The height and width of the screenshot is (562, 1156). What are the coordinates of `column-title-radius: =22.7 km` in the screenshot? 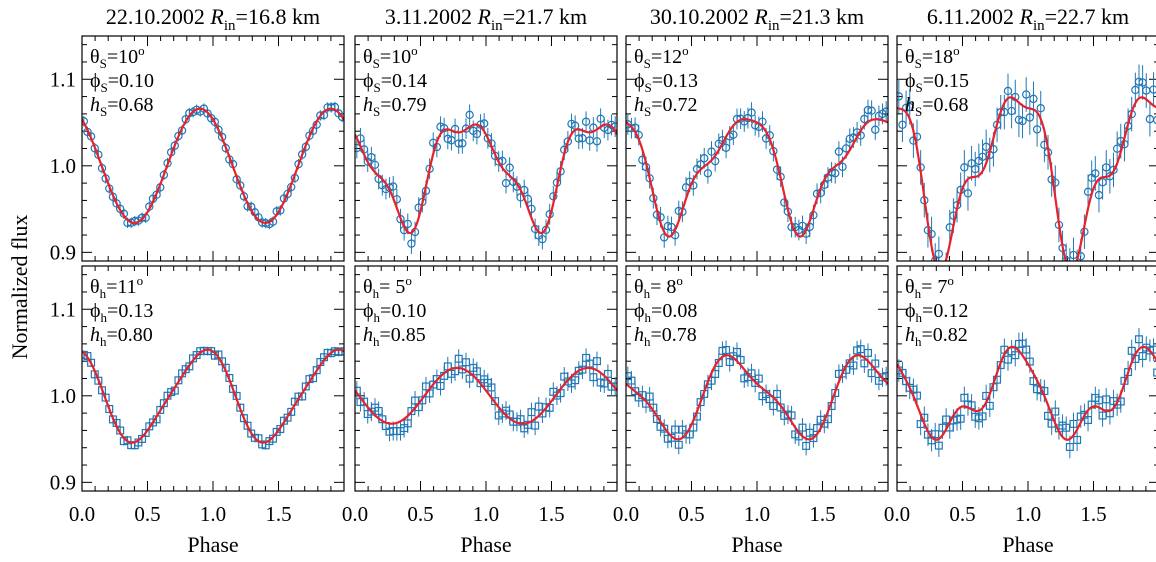 It's located at (1087, 16).